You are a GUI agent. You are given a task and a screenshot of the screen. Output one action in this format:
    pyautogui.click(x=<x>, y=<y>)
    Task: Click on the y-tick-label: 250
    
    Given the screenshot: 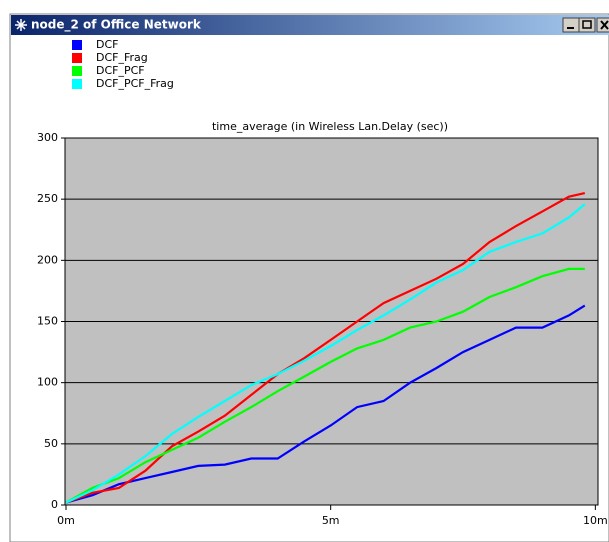 What is the action you would take?
    pyautogui.click(x=47, y=198)
    